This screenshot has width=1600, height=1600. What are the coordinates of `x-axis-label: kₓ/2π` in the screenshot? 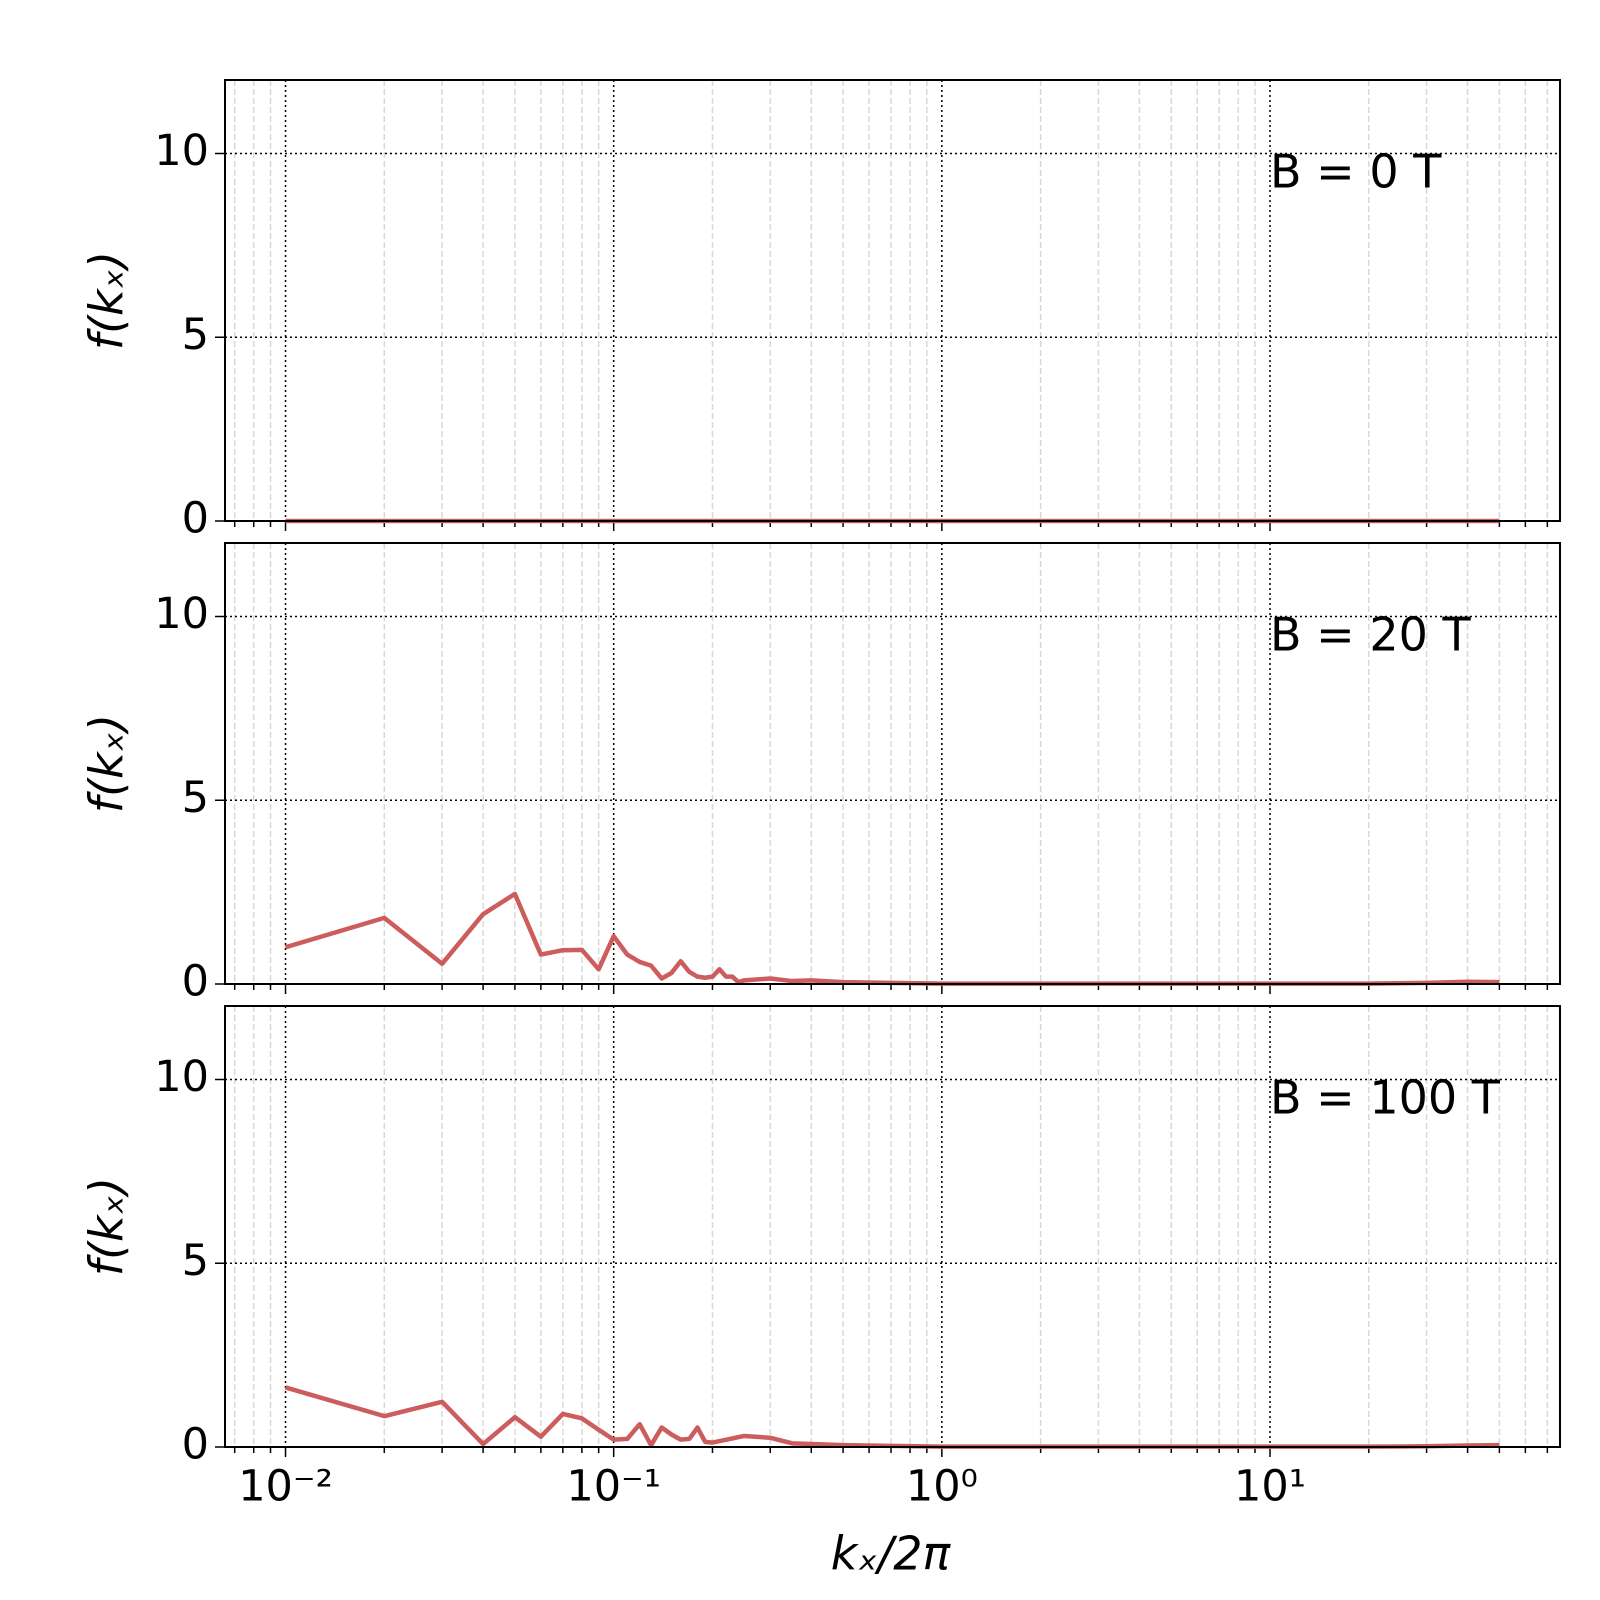 It's located at (891, 1554).